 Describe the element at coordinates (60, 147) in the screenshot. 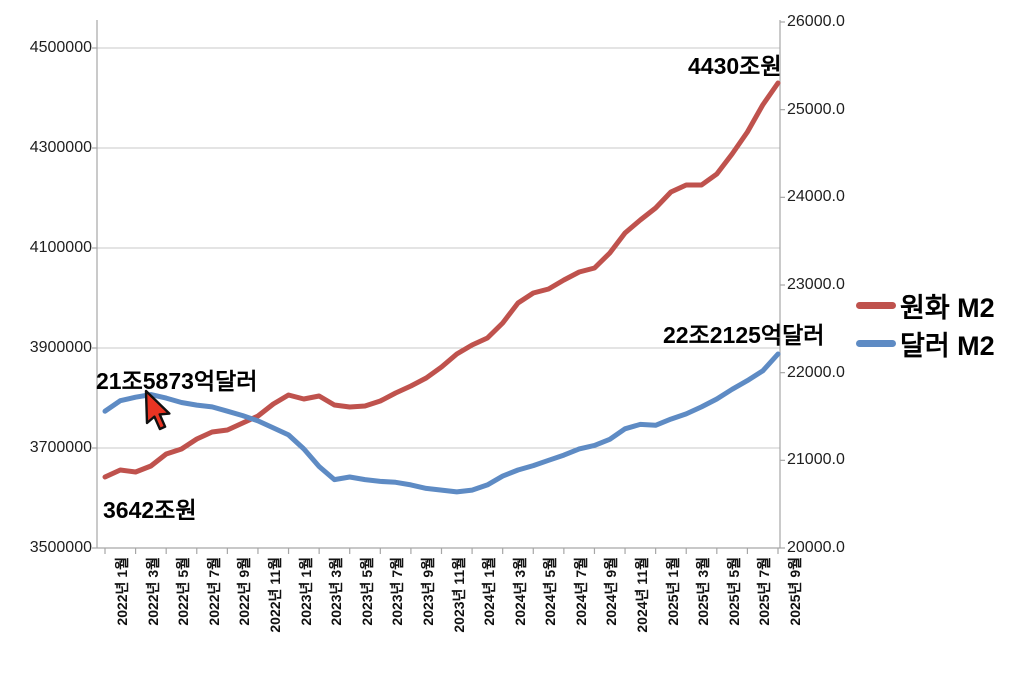

I see `left-axis-tick-label: 4300000` at that location.